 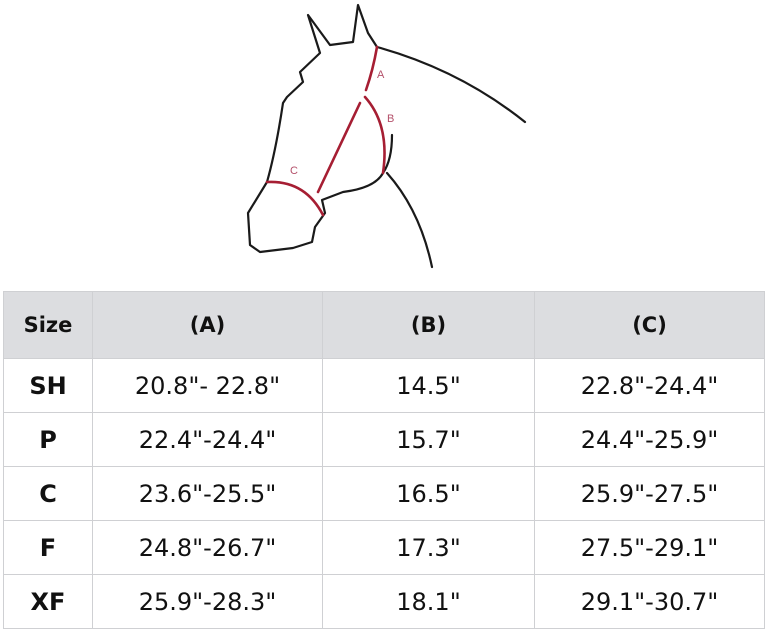 What do you see at coordinates (207, 601) in the screenshot?
I see `a-cell: 25.9"-28.3"` at bounding box center [207, 601].